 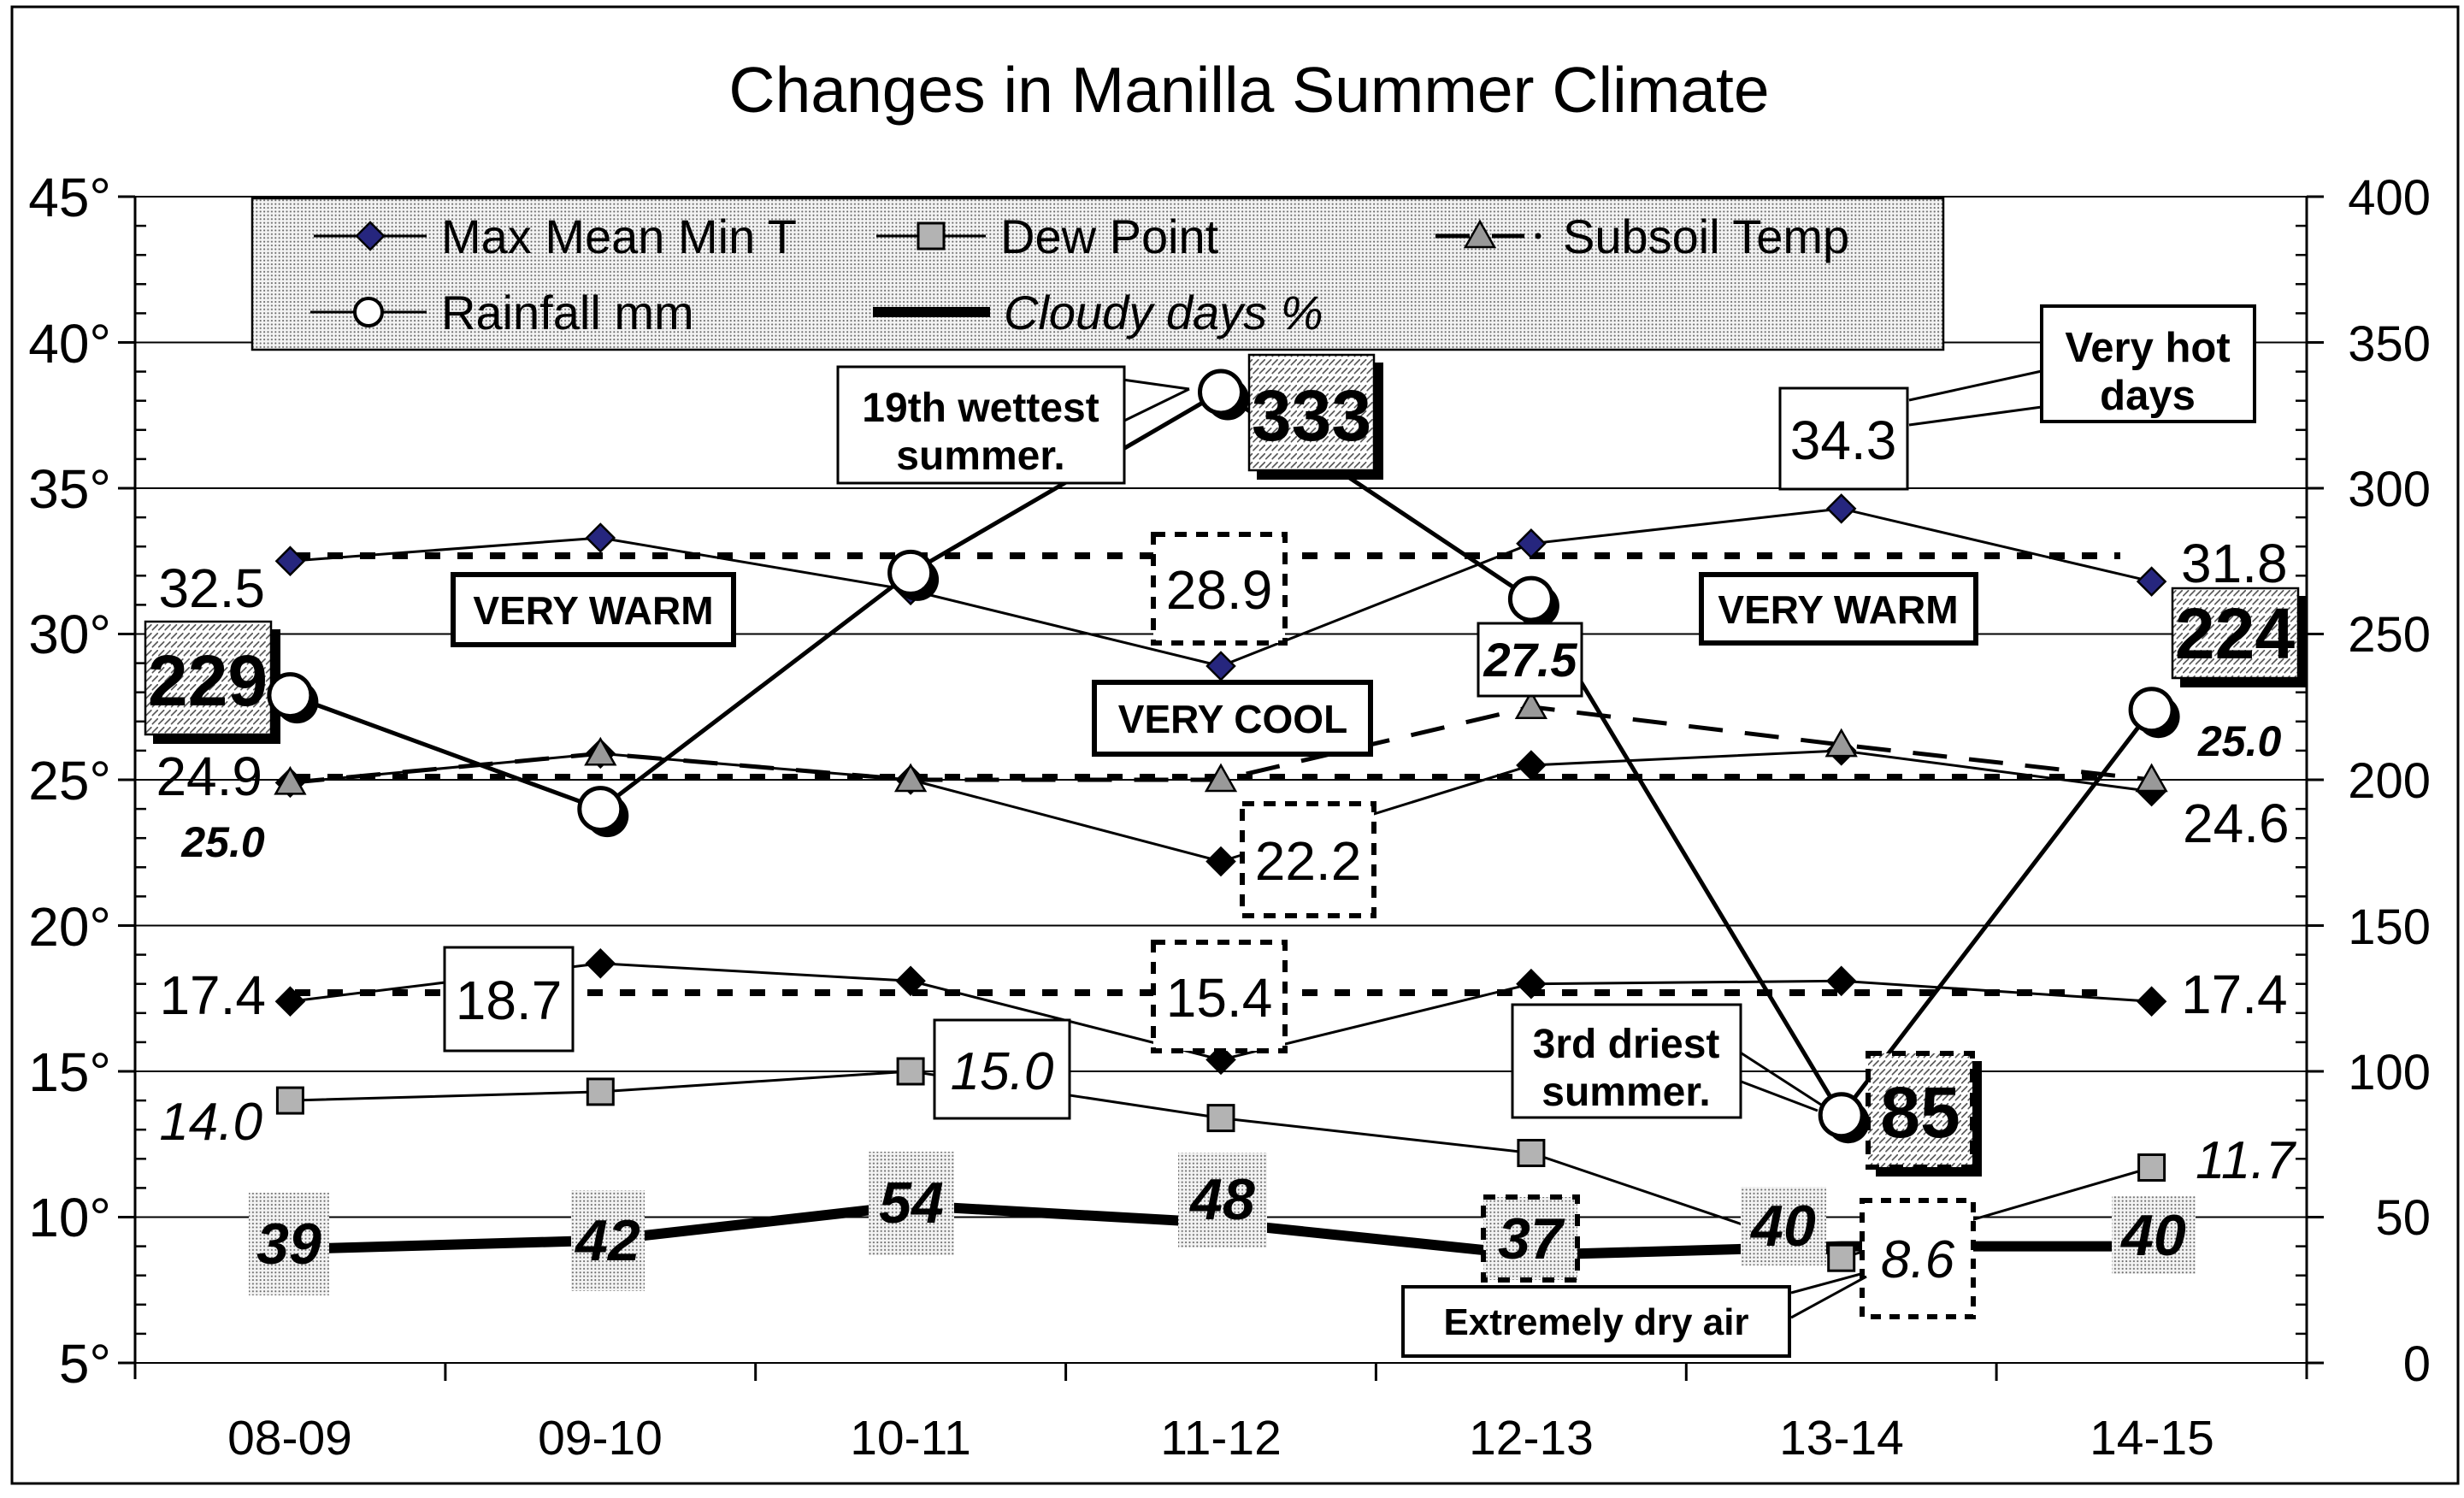 What do you see at coordinates (1221, 1439) in the screenshot?
I see `svg-text: 11-12` at bounding box center [1221, 1439].